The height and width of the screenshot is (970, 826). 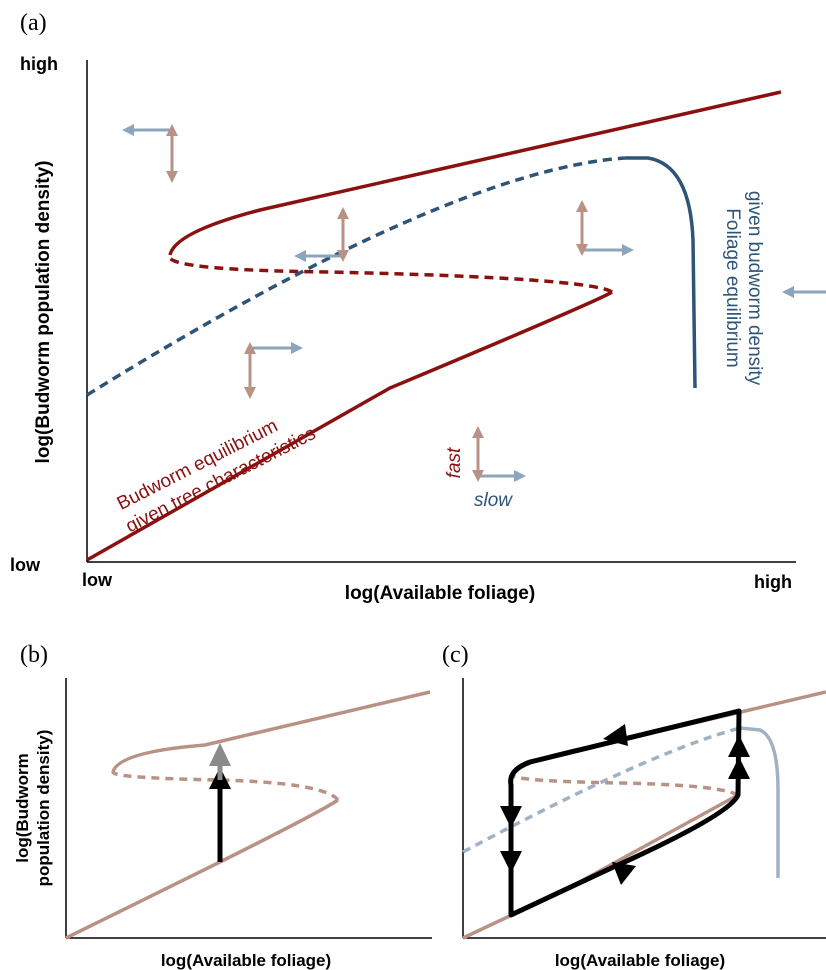 I want to click on legend-fast-label: fast, so click(x=454, y=462).